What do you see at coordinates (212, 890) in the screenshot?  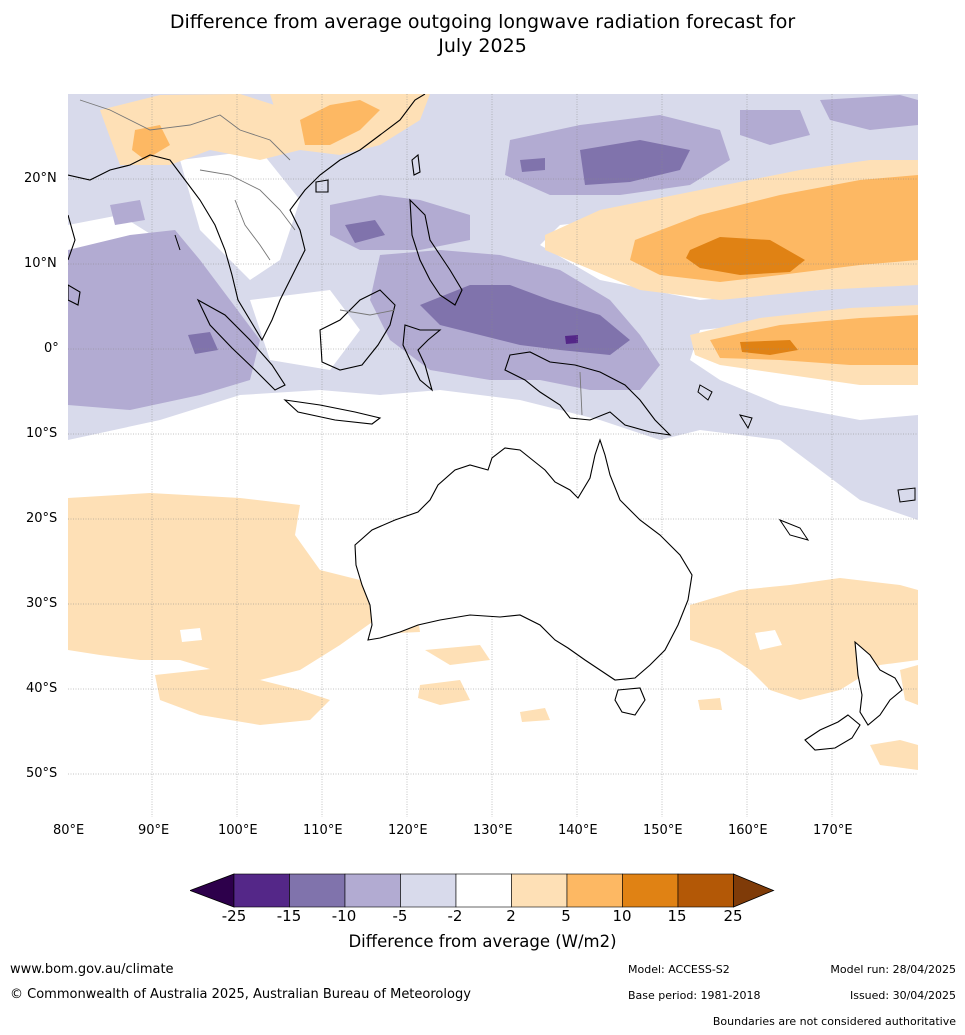 I see `colorbar-extend-low` at bounding box center [212, 890].